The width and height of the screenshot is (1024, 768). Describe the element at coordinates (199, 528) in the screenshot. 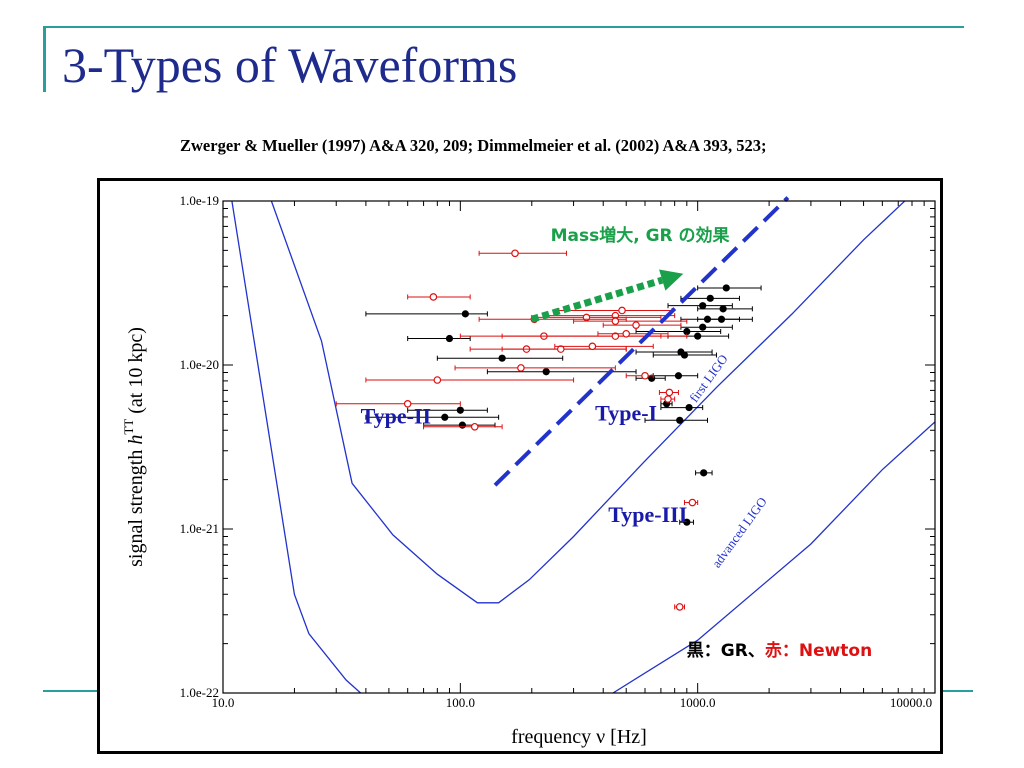

I see `y-tick-label: 1.0e-21` at that location.